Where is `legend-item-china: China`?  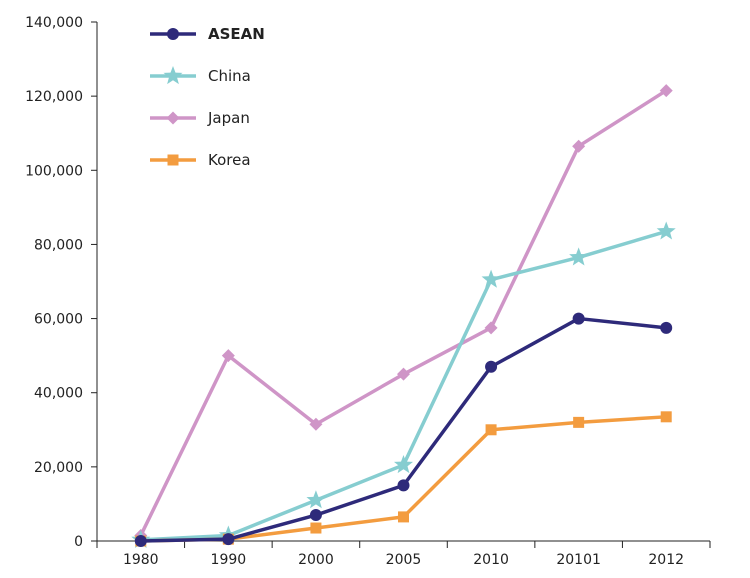 legend-item-china: China is located at coordinates (200, 75).